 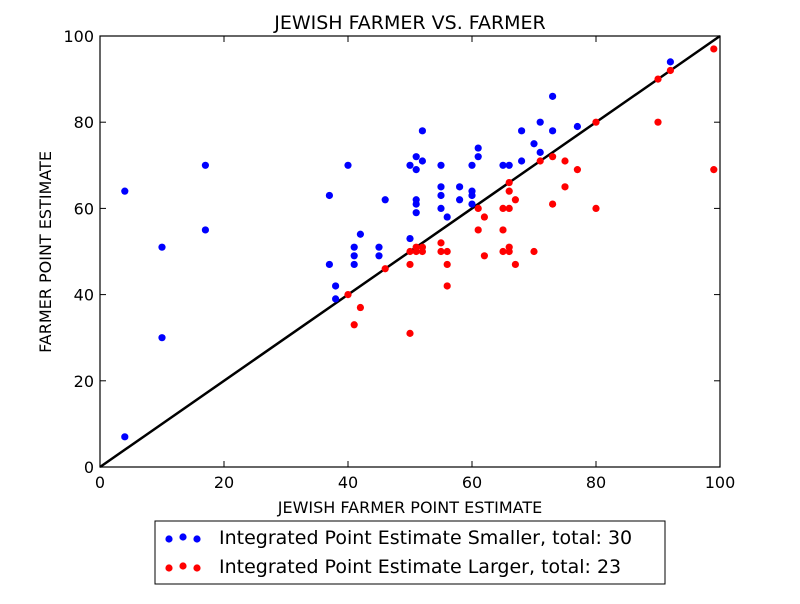 What do you see at coordinates (45, 252) in the screenshot?
I see `y-axis-label: FARMER POINT ESTIMATE` at bounding box center [45, 252].